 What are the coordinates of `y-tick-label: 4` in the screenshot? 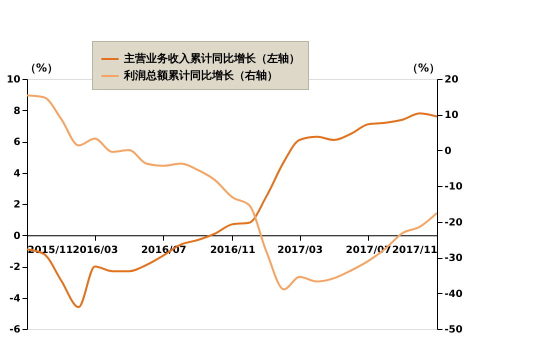 It's located at (17, 174).